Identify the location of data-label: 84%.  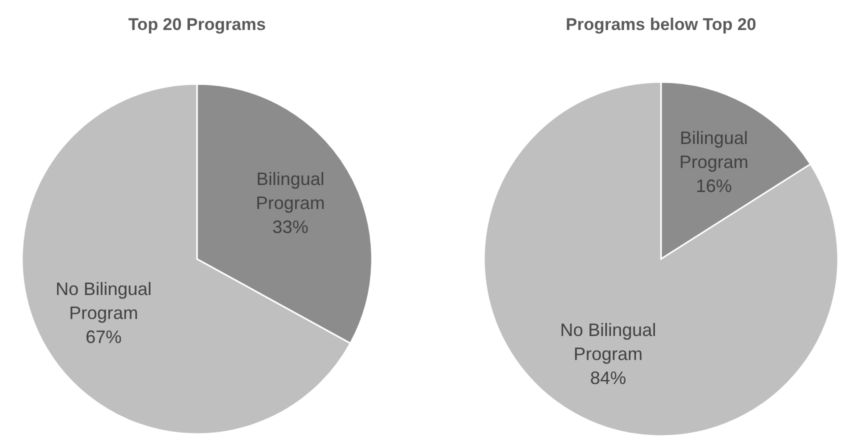
(608, 378).